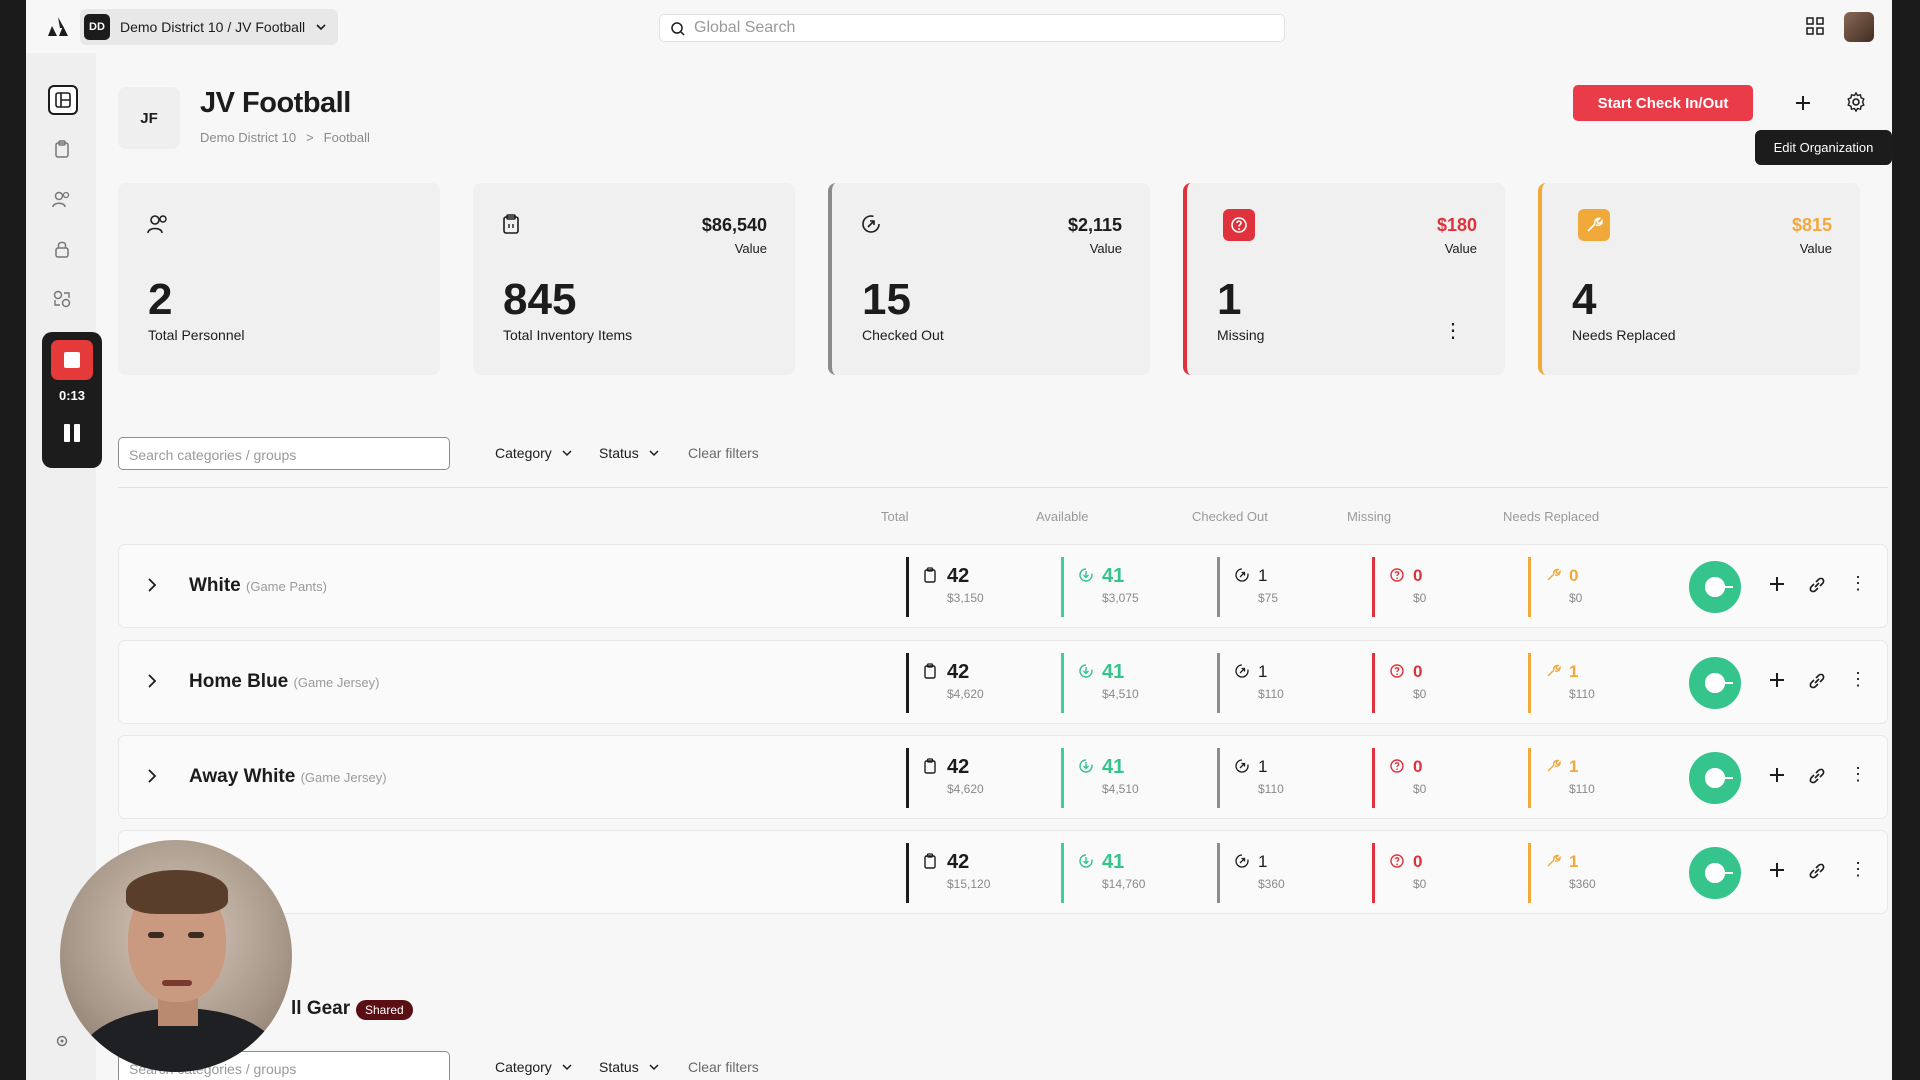 Image resolution: width=1920 pixels, height=1080 pixels. I want to click on cell-available: 41 $3,075, so click(1100, 587).